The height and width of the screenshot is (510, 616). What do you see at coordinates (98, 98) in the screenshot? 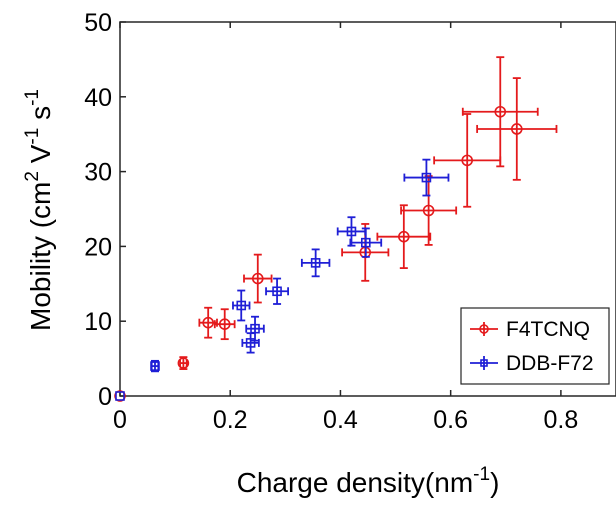
I see `y-tick-label: 40` at bounding box center [98, 98].